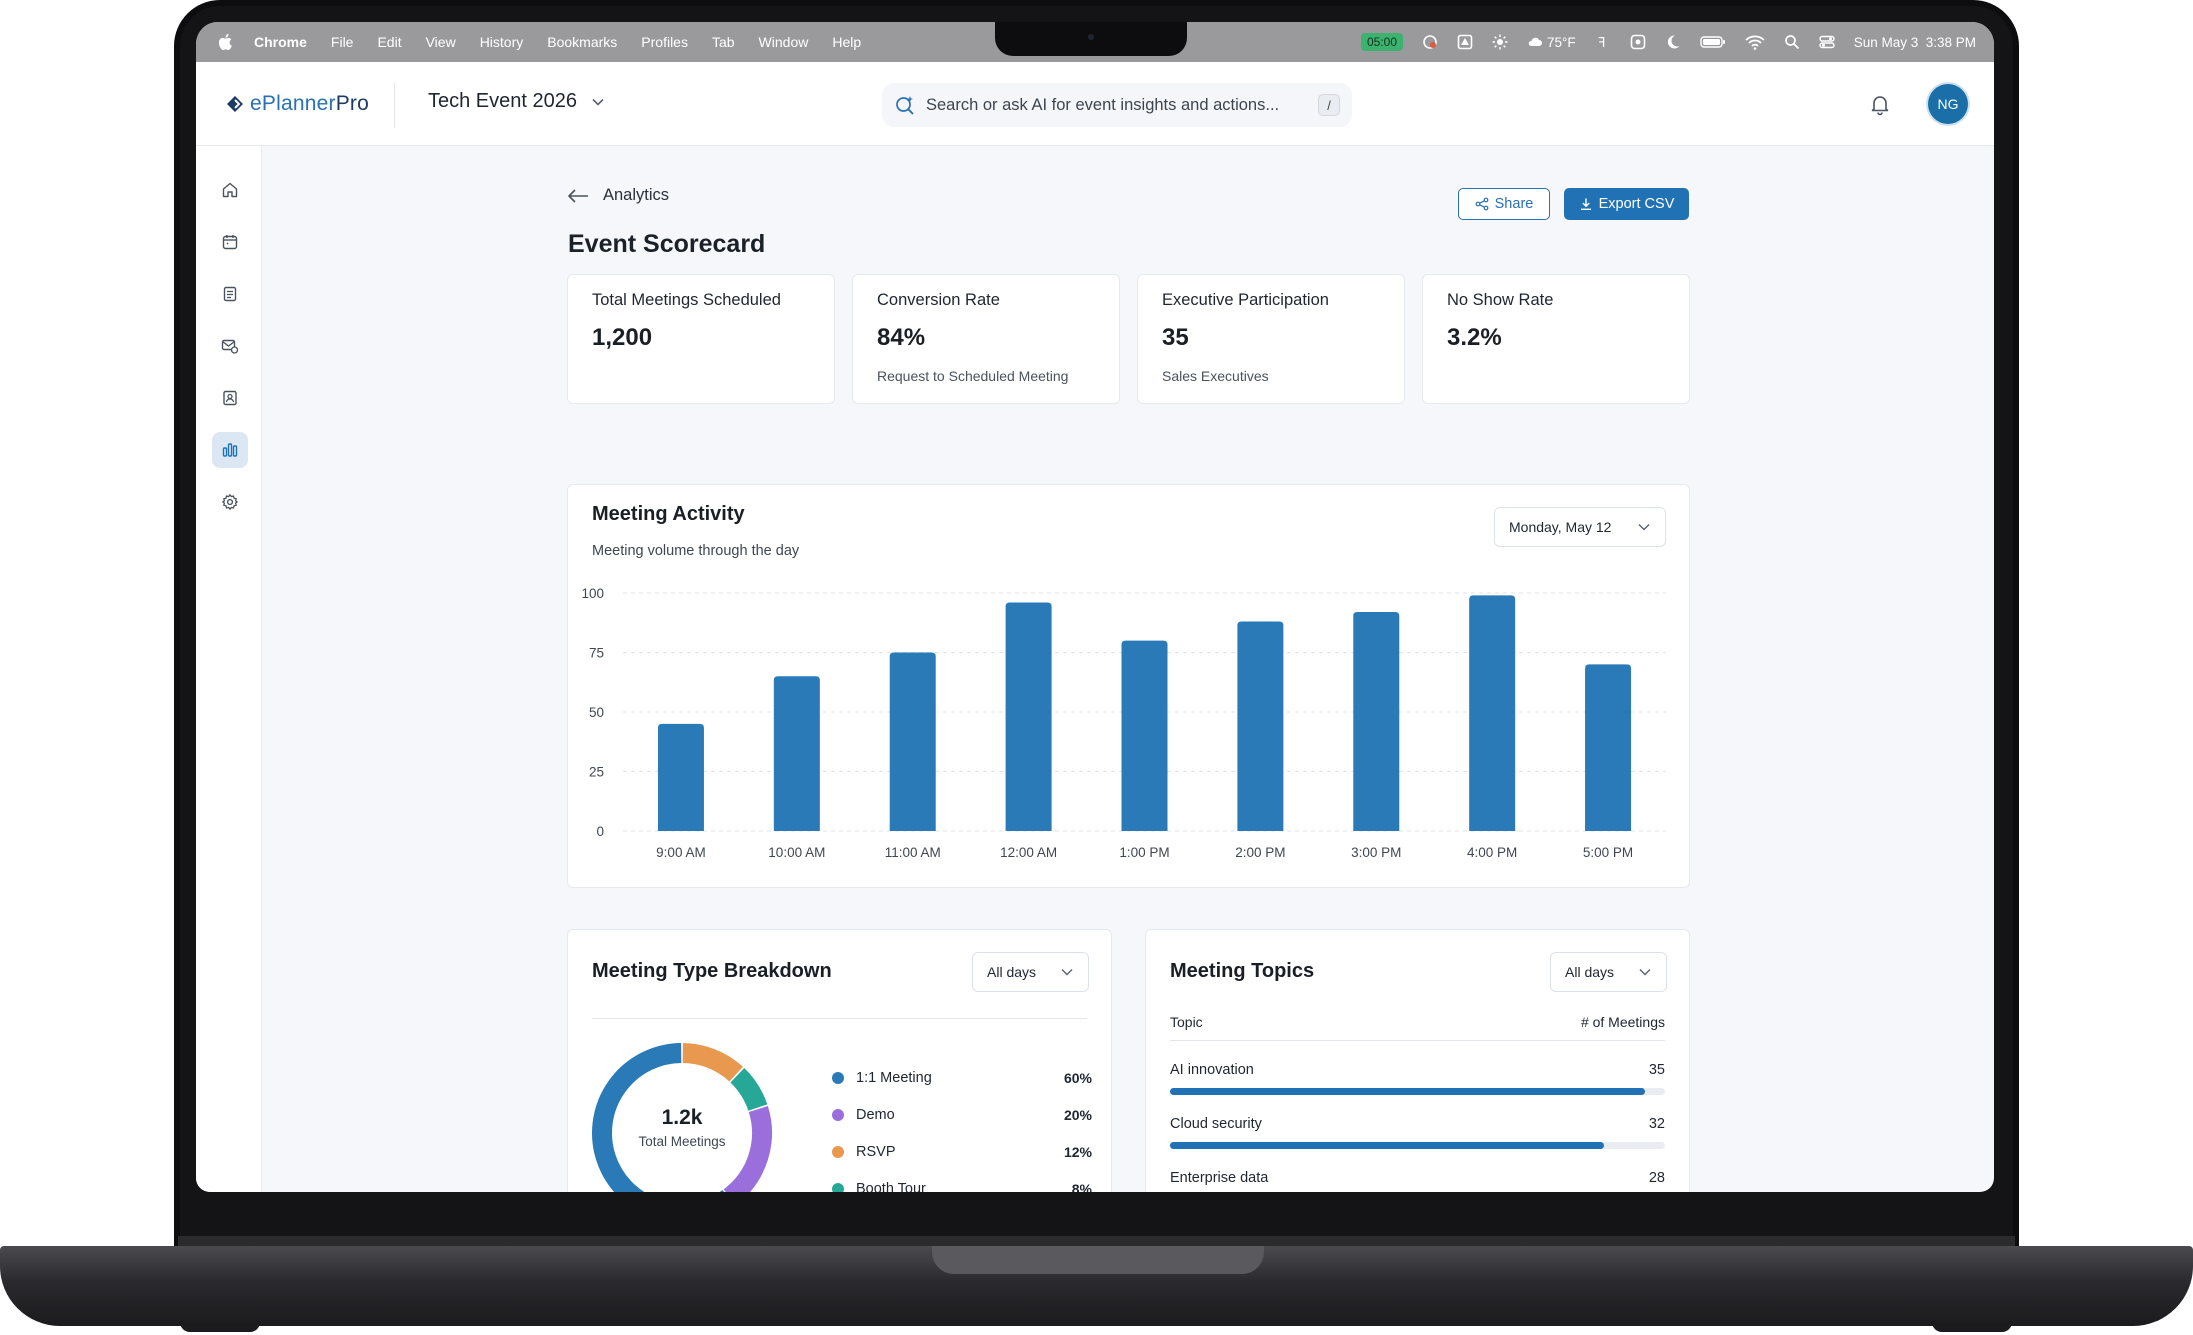 This screenshot has height=1335, width=2193. Describe the element at coordinates (712, 971) in the screenshot. I see `breakdown-title: Meeting Type Breakdown` at that location.